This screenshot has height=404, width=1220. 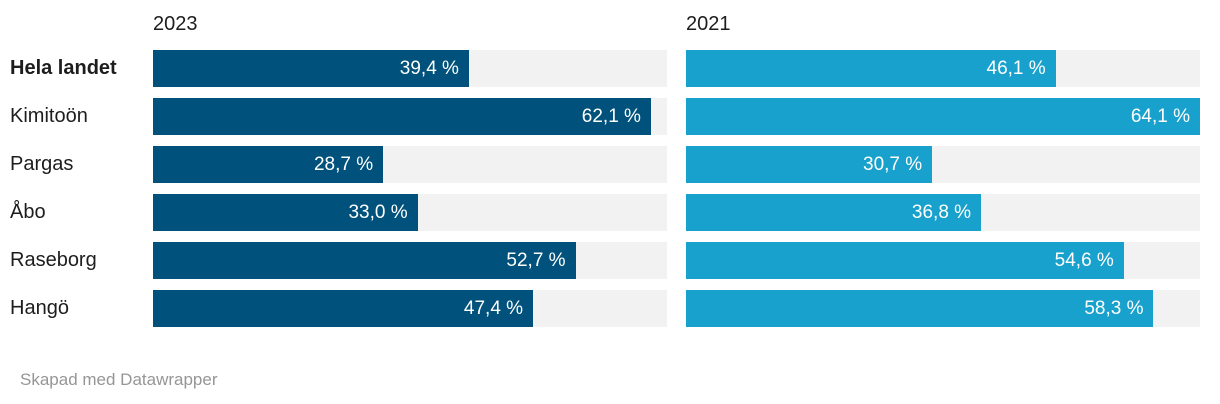 What do you see at coordinates (809, 164) in the screenshot?
I see `bar: 30,7 %` at bounding box center [809, 164].